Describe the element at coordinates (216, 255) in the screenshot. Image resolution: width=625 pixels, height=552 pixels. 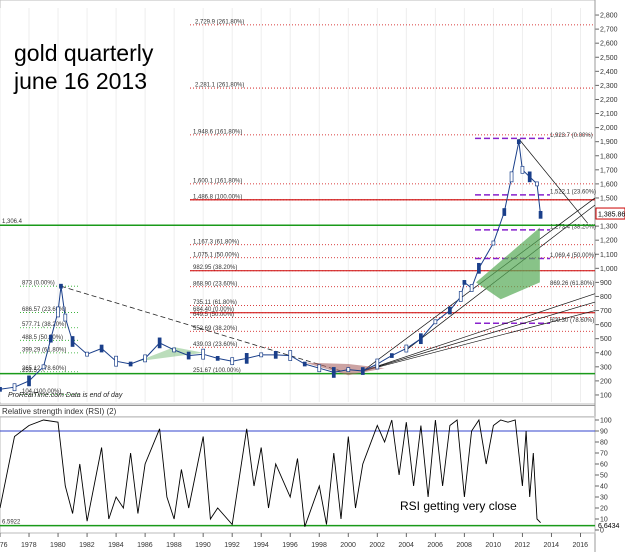
I see `fib-level-label: 1,075.1 (50.00%)` at that location.